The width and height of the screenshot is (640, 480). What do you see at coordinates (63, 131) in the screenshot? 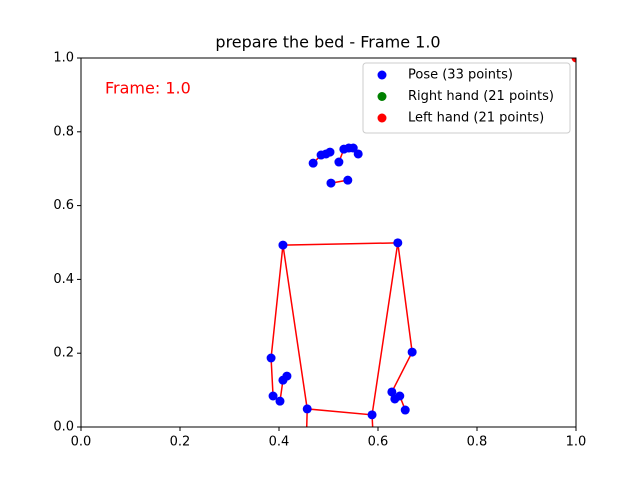
I see `y-tick-label: 0.8` at bounding box center [63, 131].